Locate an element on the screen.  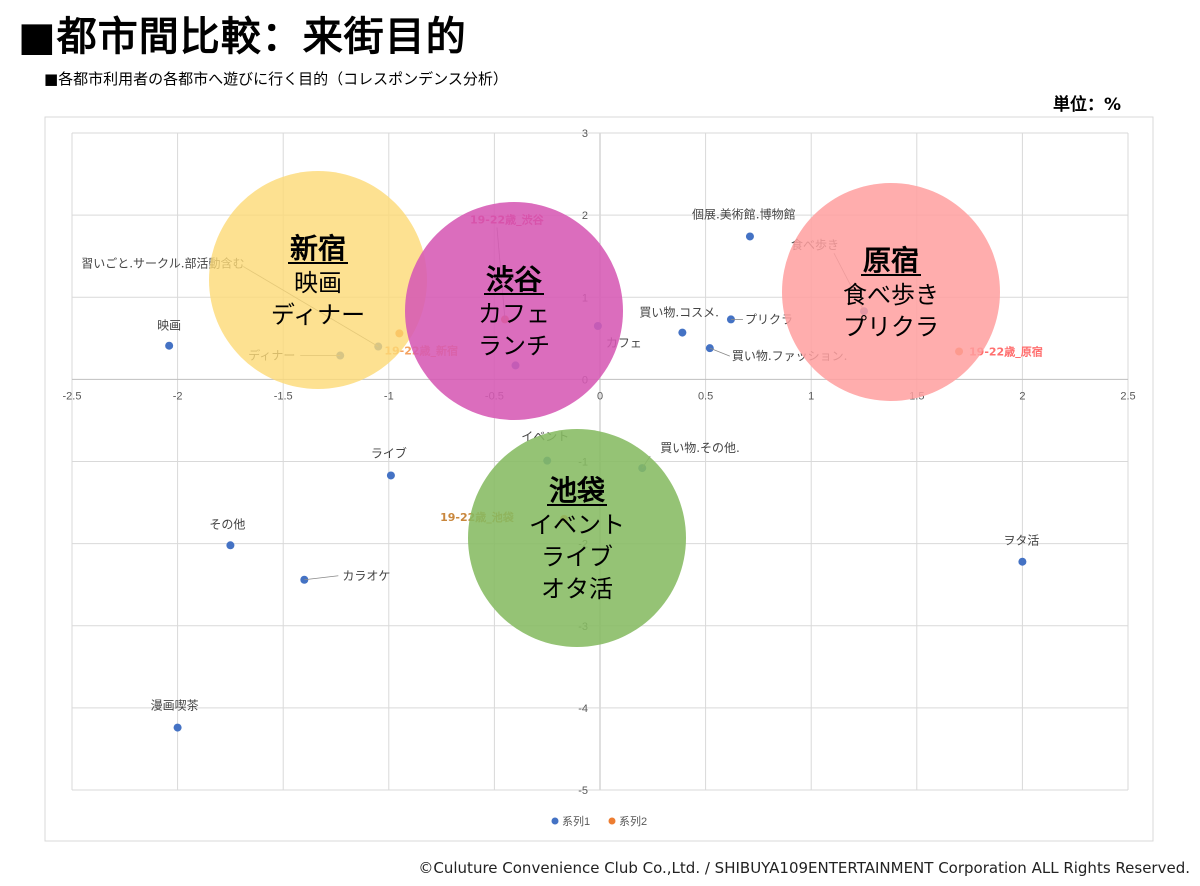
cluster-item: ライブ is located at coordinates (577, 557).